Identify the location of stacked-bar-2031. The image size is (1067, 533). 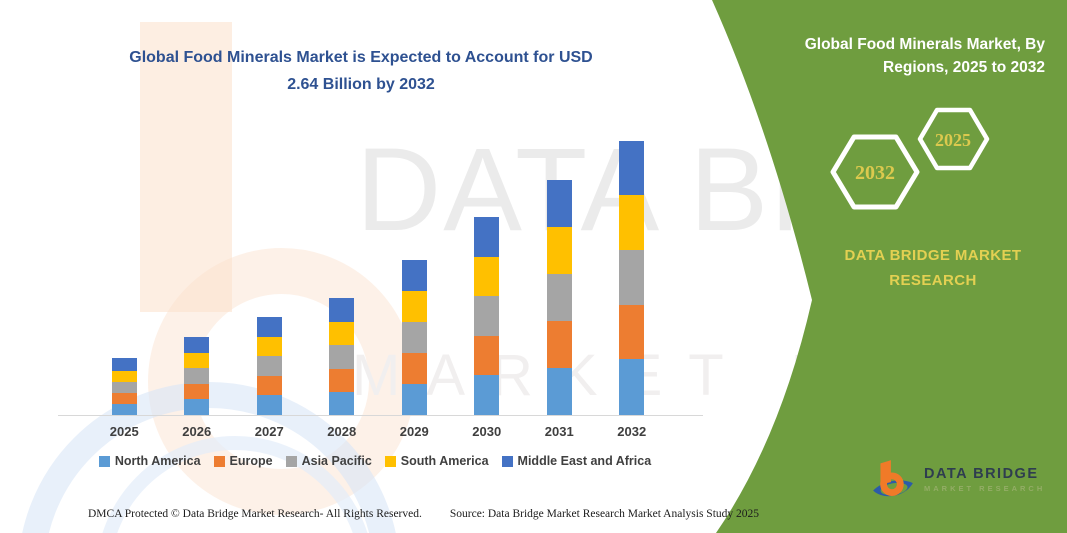
(559, 297).